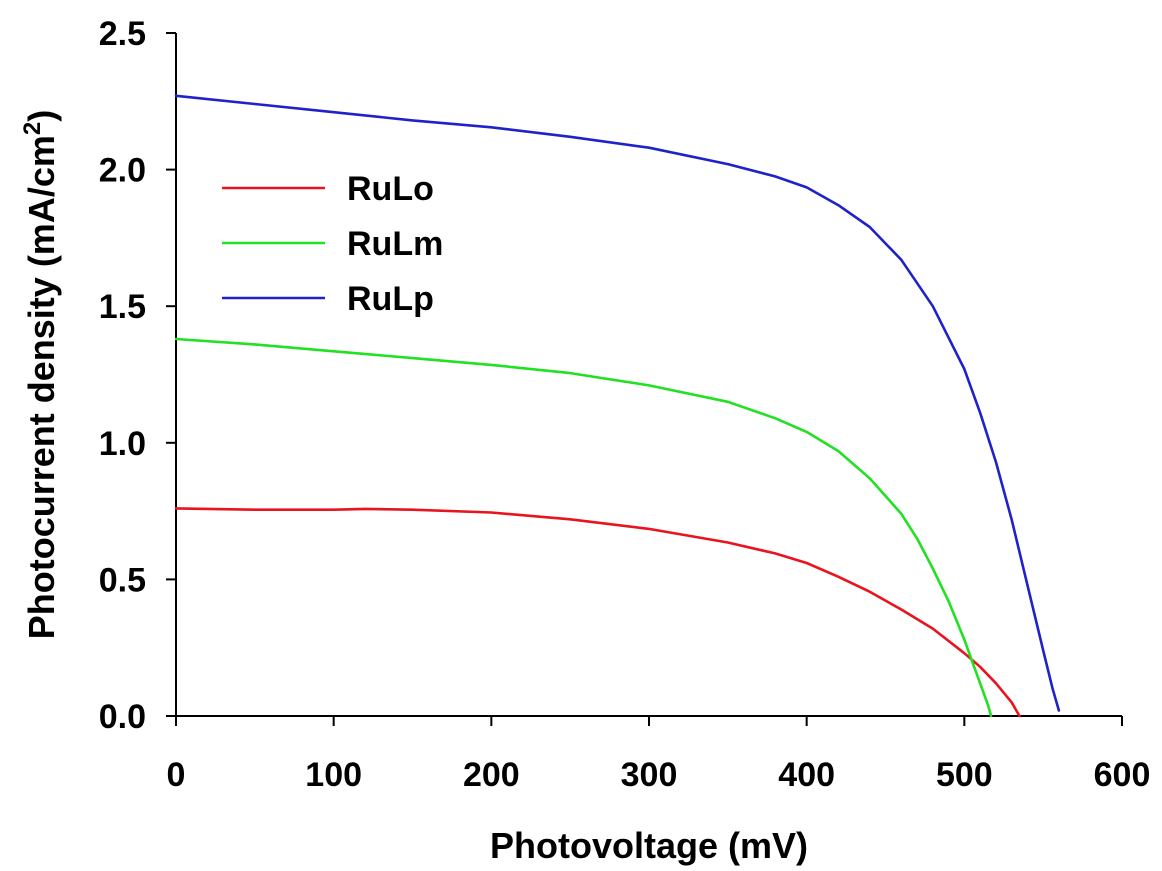  What do you see at coordinates (122, 580) in the screenshot?
I see `y-tick-label: 0.5` at bounding box center [122, 580].